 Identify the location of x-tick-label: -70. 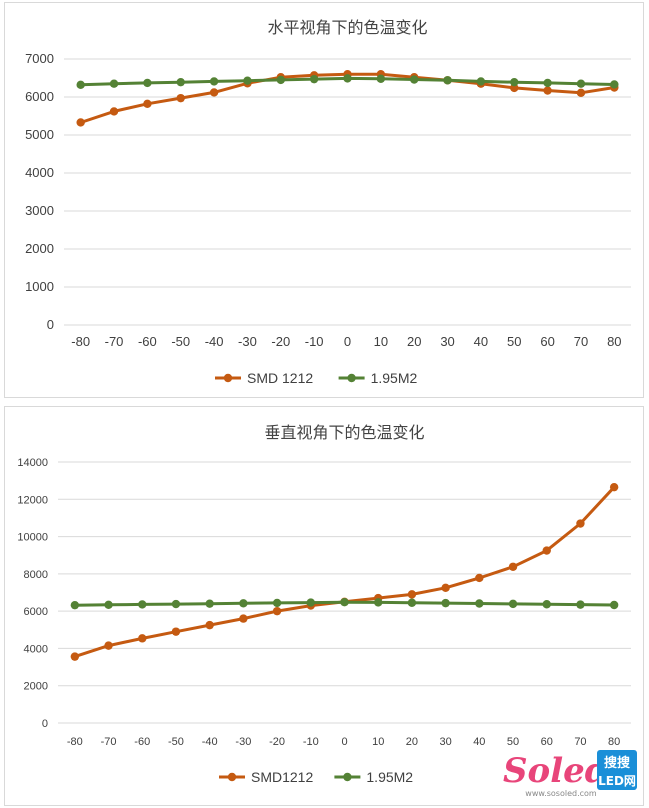
(109, 742).